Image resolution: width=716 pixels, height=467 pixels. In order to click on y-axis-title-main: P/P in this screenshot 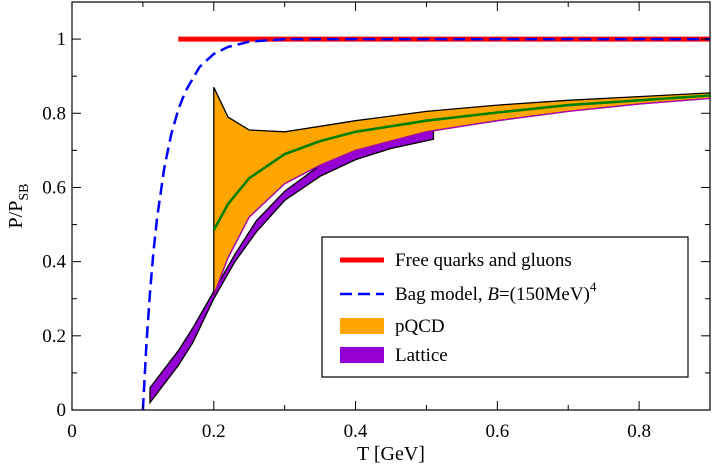, I will do `click(16, 215)`.